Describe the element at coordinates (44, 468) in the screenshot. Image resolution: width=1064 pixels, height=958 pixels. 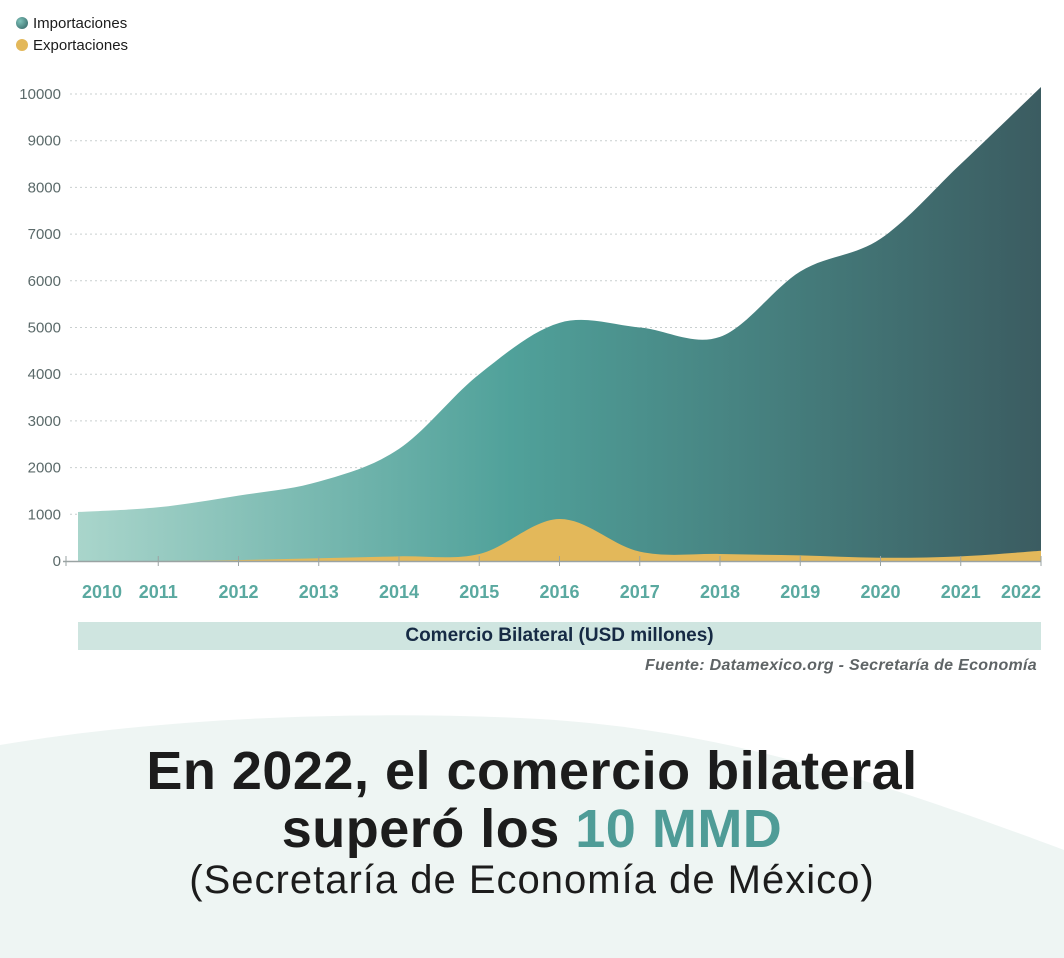
I see `y-tick-label: 2000` at that location.